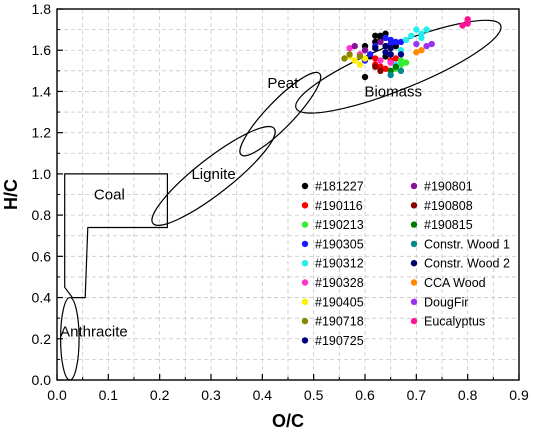 This screenshot has width=533, height=436. I want to click on series-eucalyptus, so click(465, 22).